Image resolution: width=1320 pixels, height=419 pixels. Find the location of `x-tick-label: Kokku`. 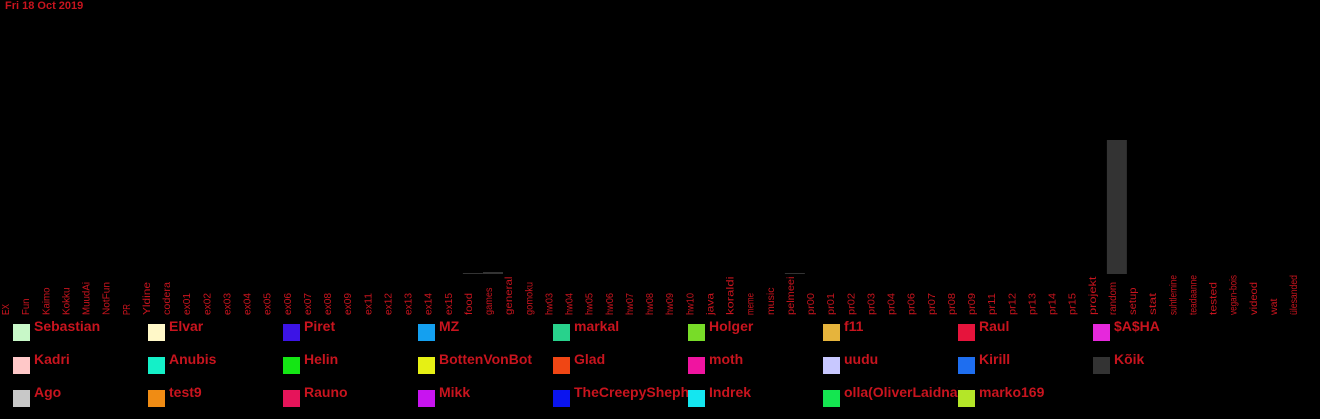

x-tick-label: Kokku is located at coordinates (66, 302).